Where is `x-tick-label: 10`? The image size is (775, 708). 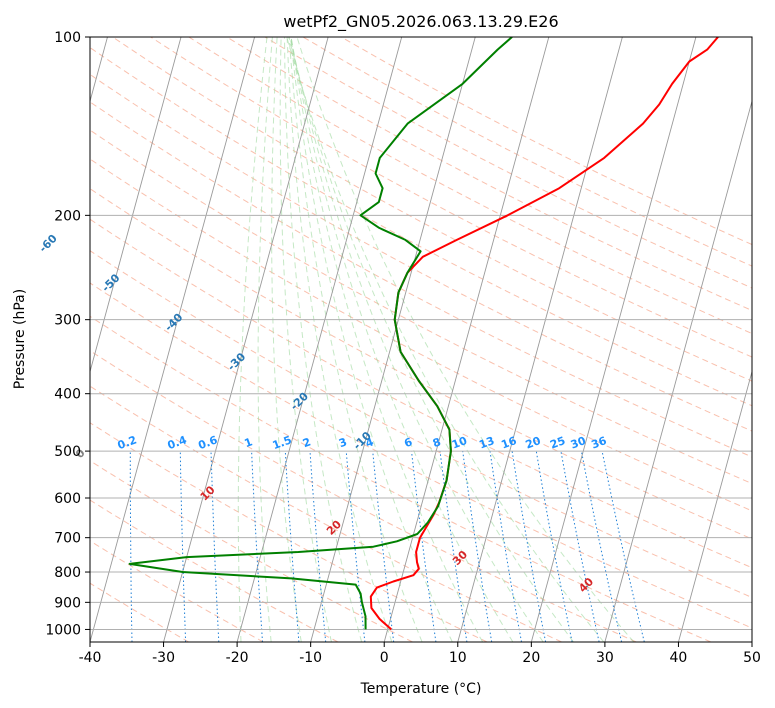 x-tick-label: 10 is located at coordinates (458, 658).